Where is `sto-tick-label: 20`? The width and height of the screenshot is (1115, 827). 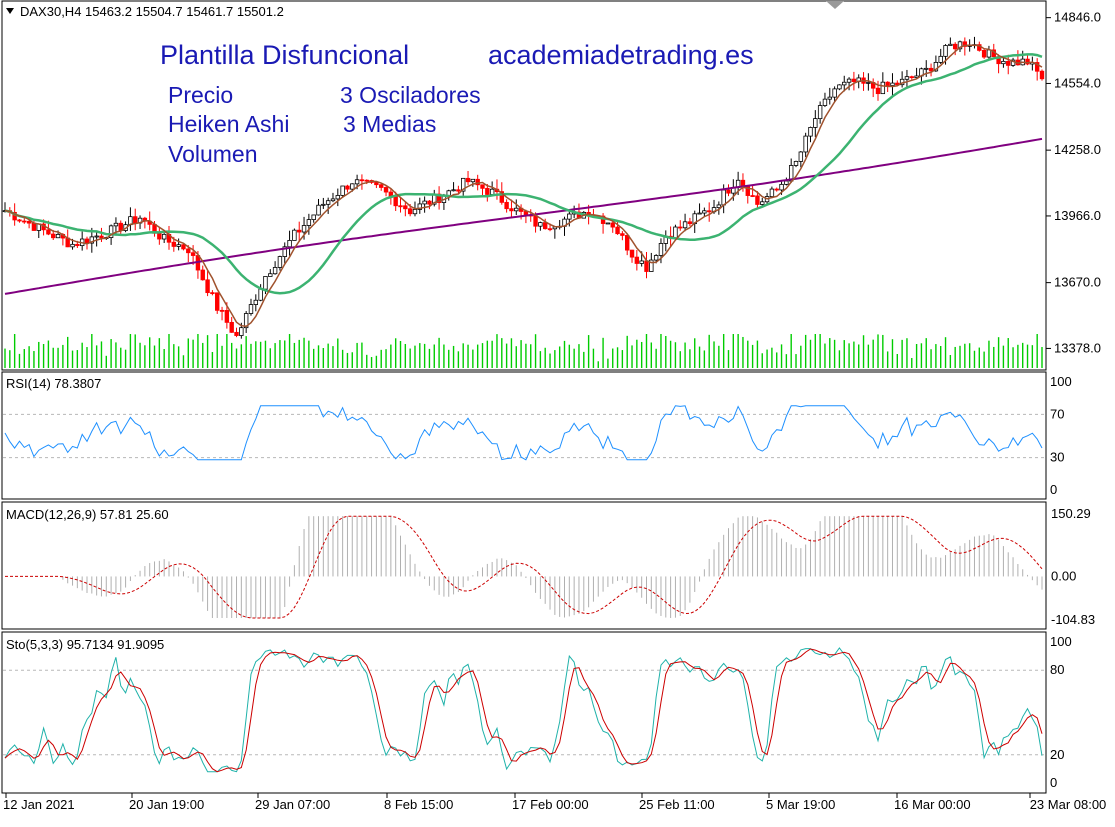
sto-tick-label: 20 is located at coordinates (1057, 754).